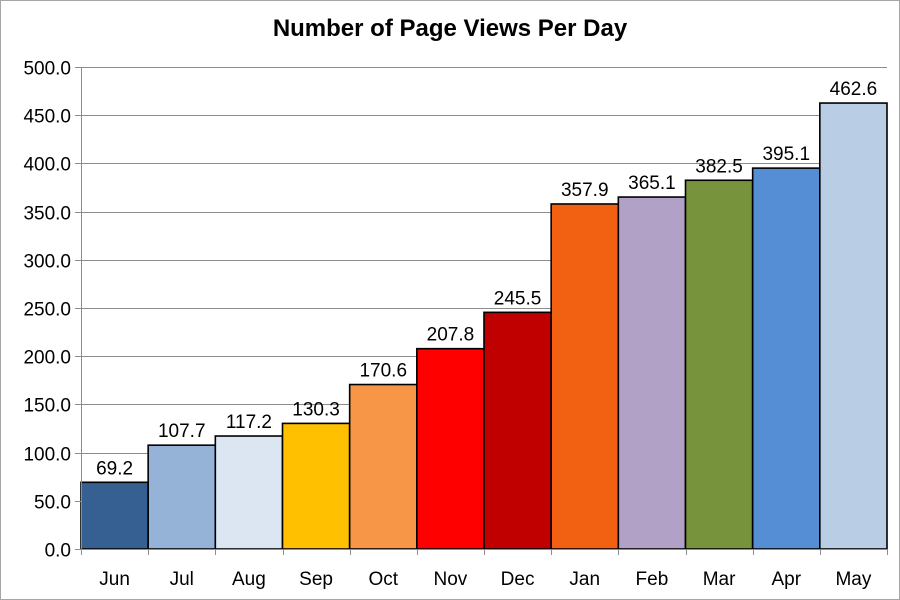 The image size is (900, 600). What do you see at coordinates (114, 579) in the screenshot?
I see `x-tick-label: Jun` at bounding box center [114, 579].